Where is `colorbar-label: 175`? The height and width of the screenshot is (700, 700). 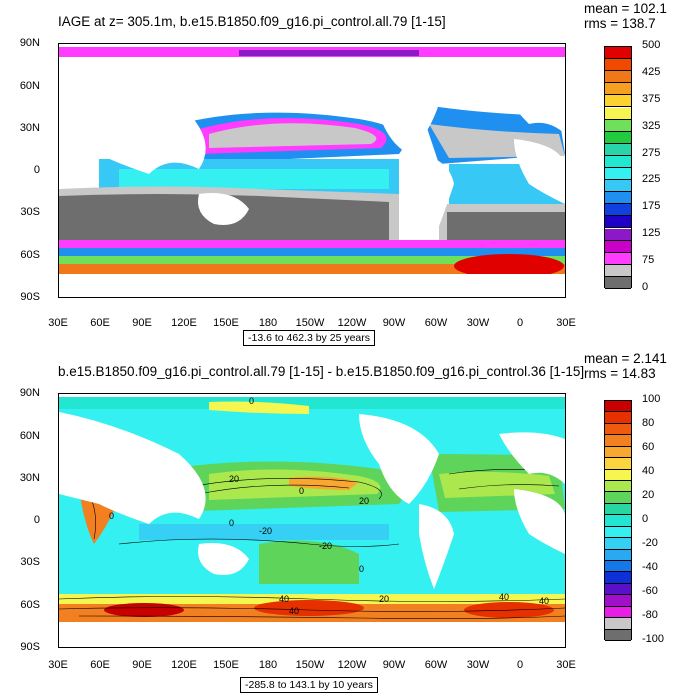 colorbar-label: 175 is located at coordinates (651, 206).